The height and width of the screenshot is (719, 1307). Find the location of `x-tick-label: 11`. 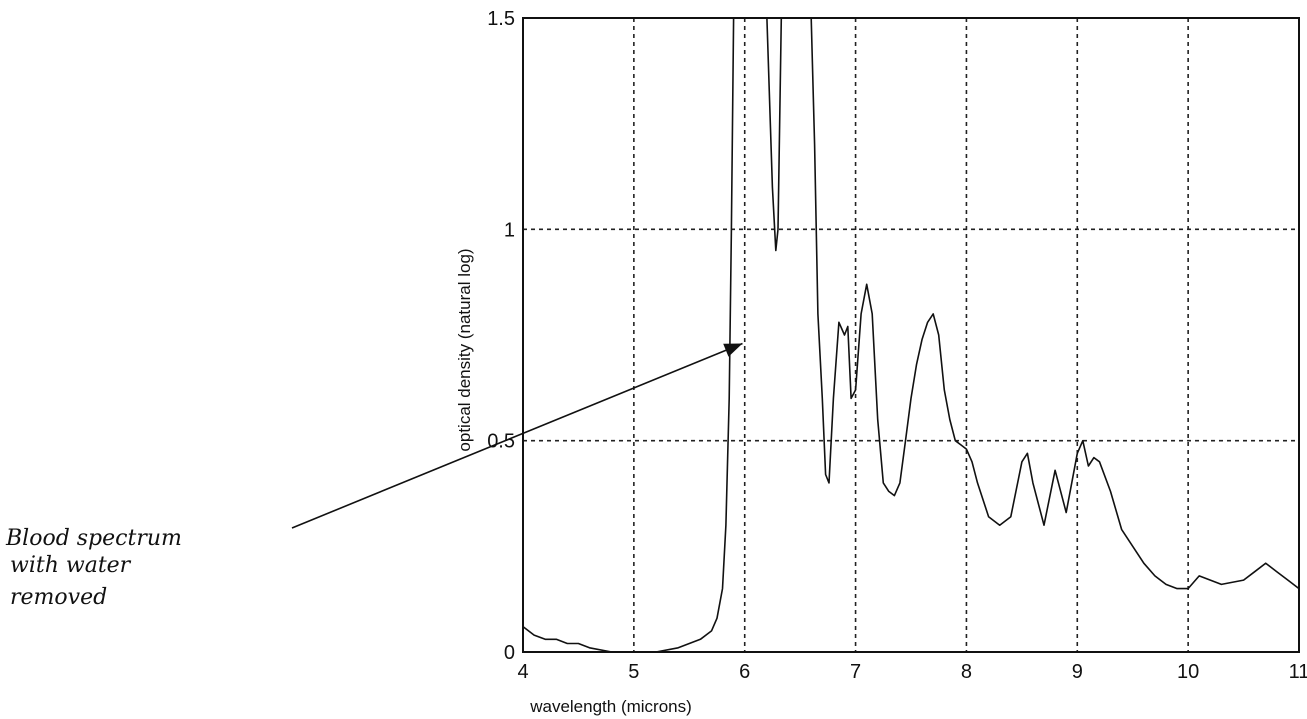

x-tick-label: 11 is located at coordinates (1298, 672).